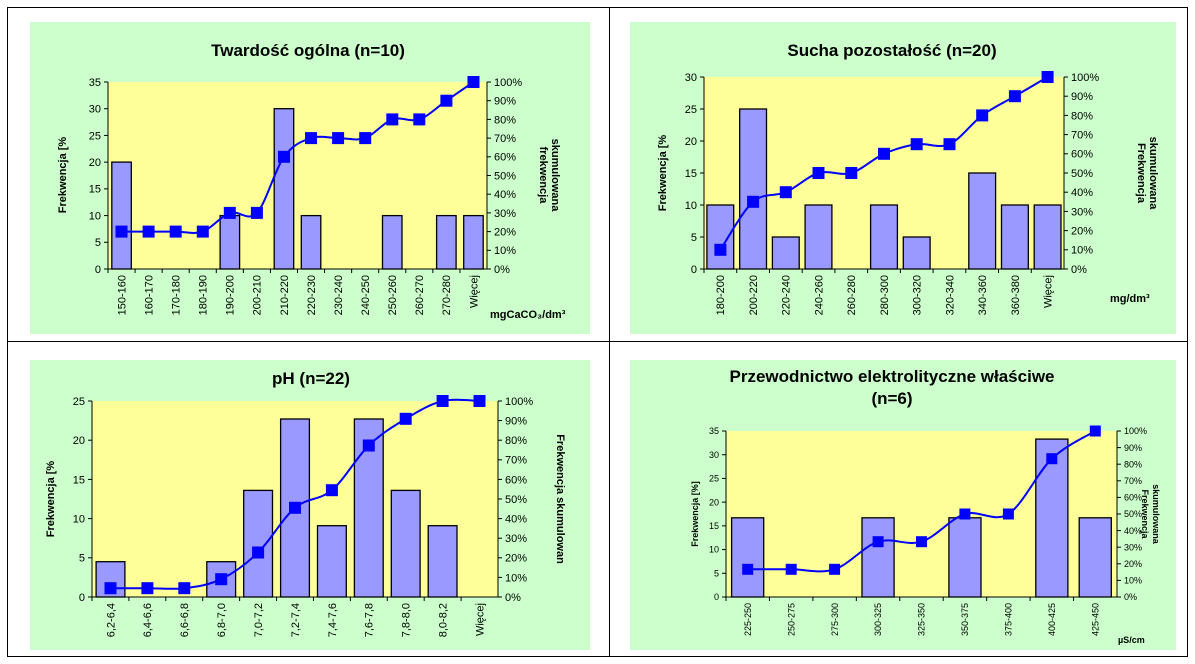 The width and height of the screenshot is (1195, 664). What do you see at coordinates (259, 620) in the screenshot?
I see `x-tick-label: 7,0-7,2` at bounding box center [259, 620].